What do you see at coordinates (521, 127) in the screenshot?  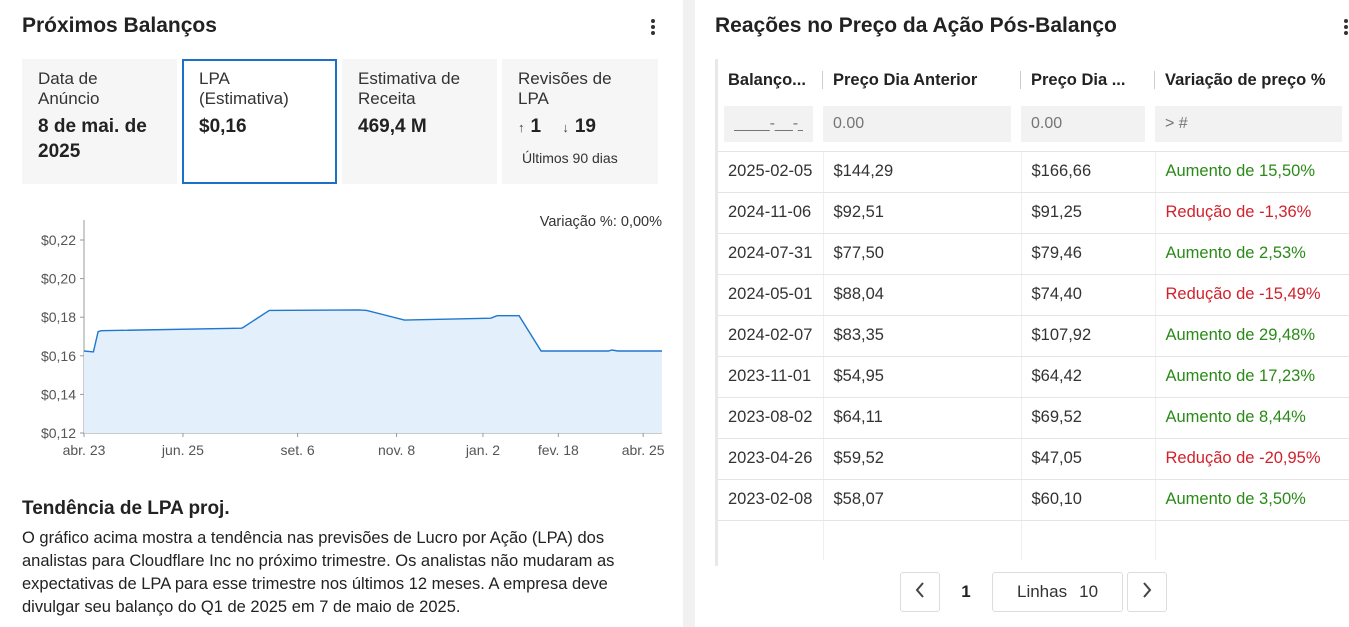 I see `arrow-up-icon: ↑` at bounding box center [521, 127].